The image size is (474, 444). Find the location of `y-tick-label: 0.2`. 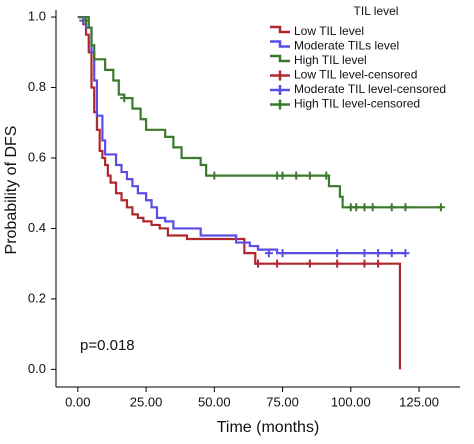

y-tick-label: 0.2 is located at coordinates (37, 297).